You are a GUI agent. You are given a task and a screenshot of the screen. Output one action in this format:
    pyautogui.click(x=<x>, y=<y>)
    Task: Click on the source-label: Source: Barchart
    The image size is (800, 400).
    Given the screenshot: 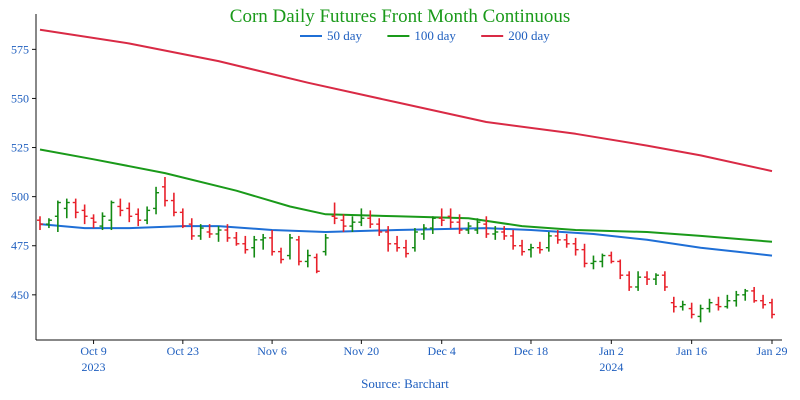 What is the action you would take?
    pyautogui.click(x=405, y=383)
    